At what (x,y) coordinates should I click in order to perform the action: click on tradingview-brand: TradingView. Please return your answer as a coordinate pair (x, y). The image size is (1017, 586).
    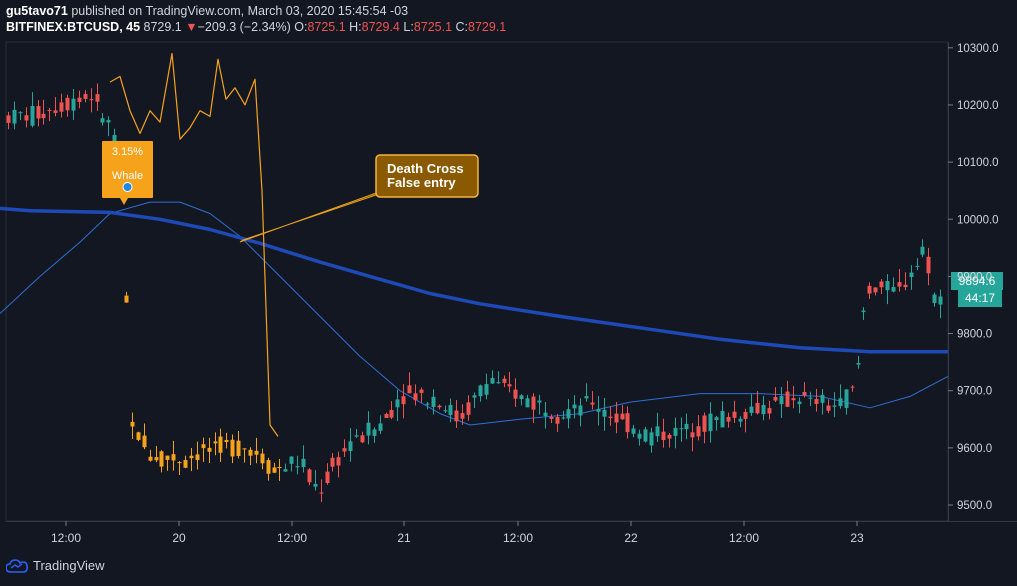
    Looking at the image, I should click on (69, 565).